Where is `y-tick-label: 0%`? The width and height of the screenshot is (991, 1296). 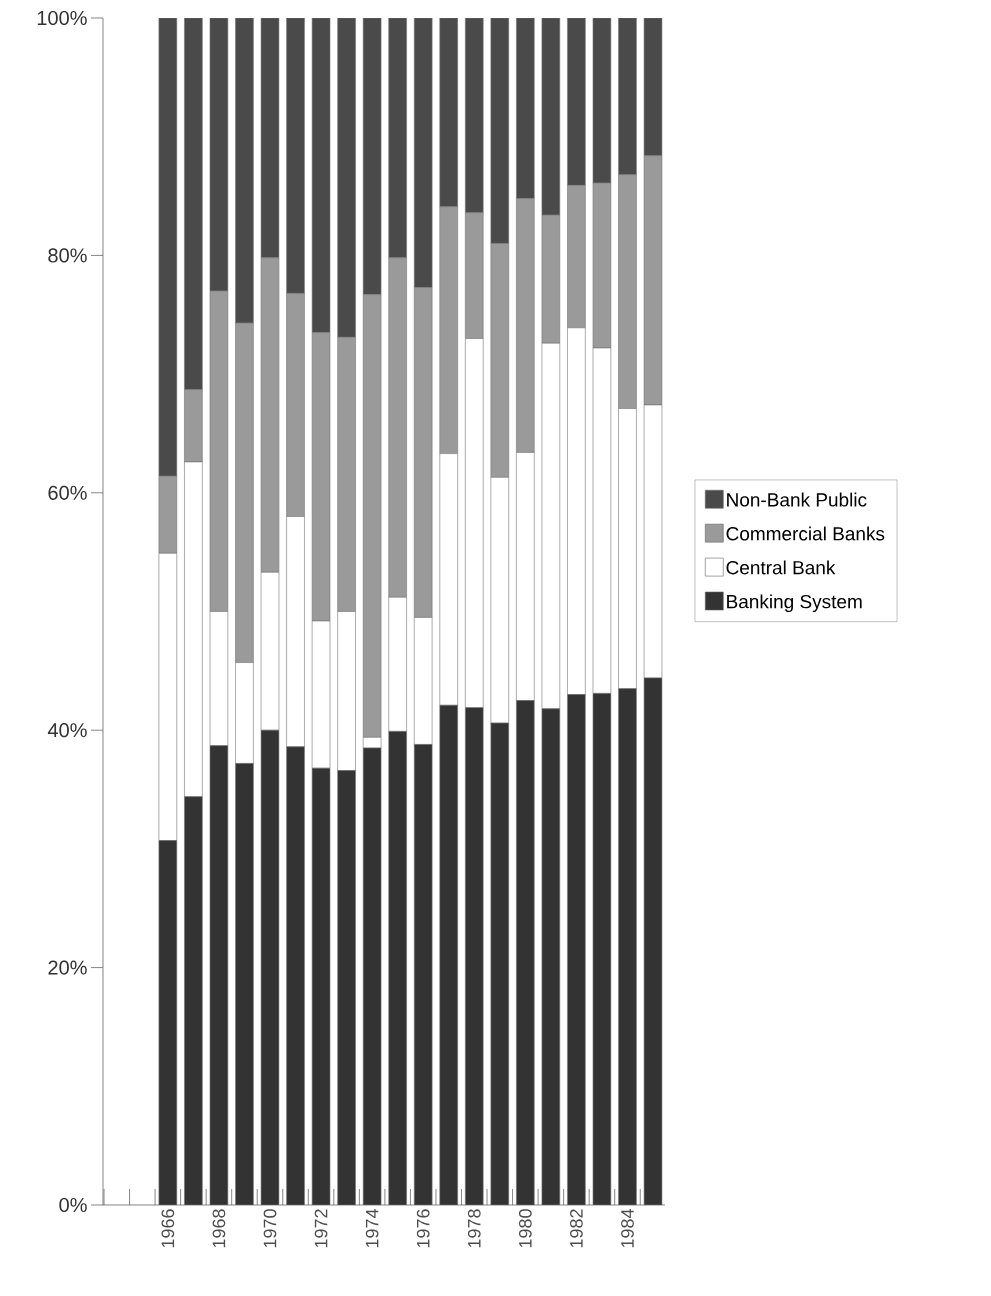
y-tick-label: 0% is located at coordinates (73, 1205).